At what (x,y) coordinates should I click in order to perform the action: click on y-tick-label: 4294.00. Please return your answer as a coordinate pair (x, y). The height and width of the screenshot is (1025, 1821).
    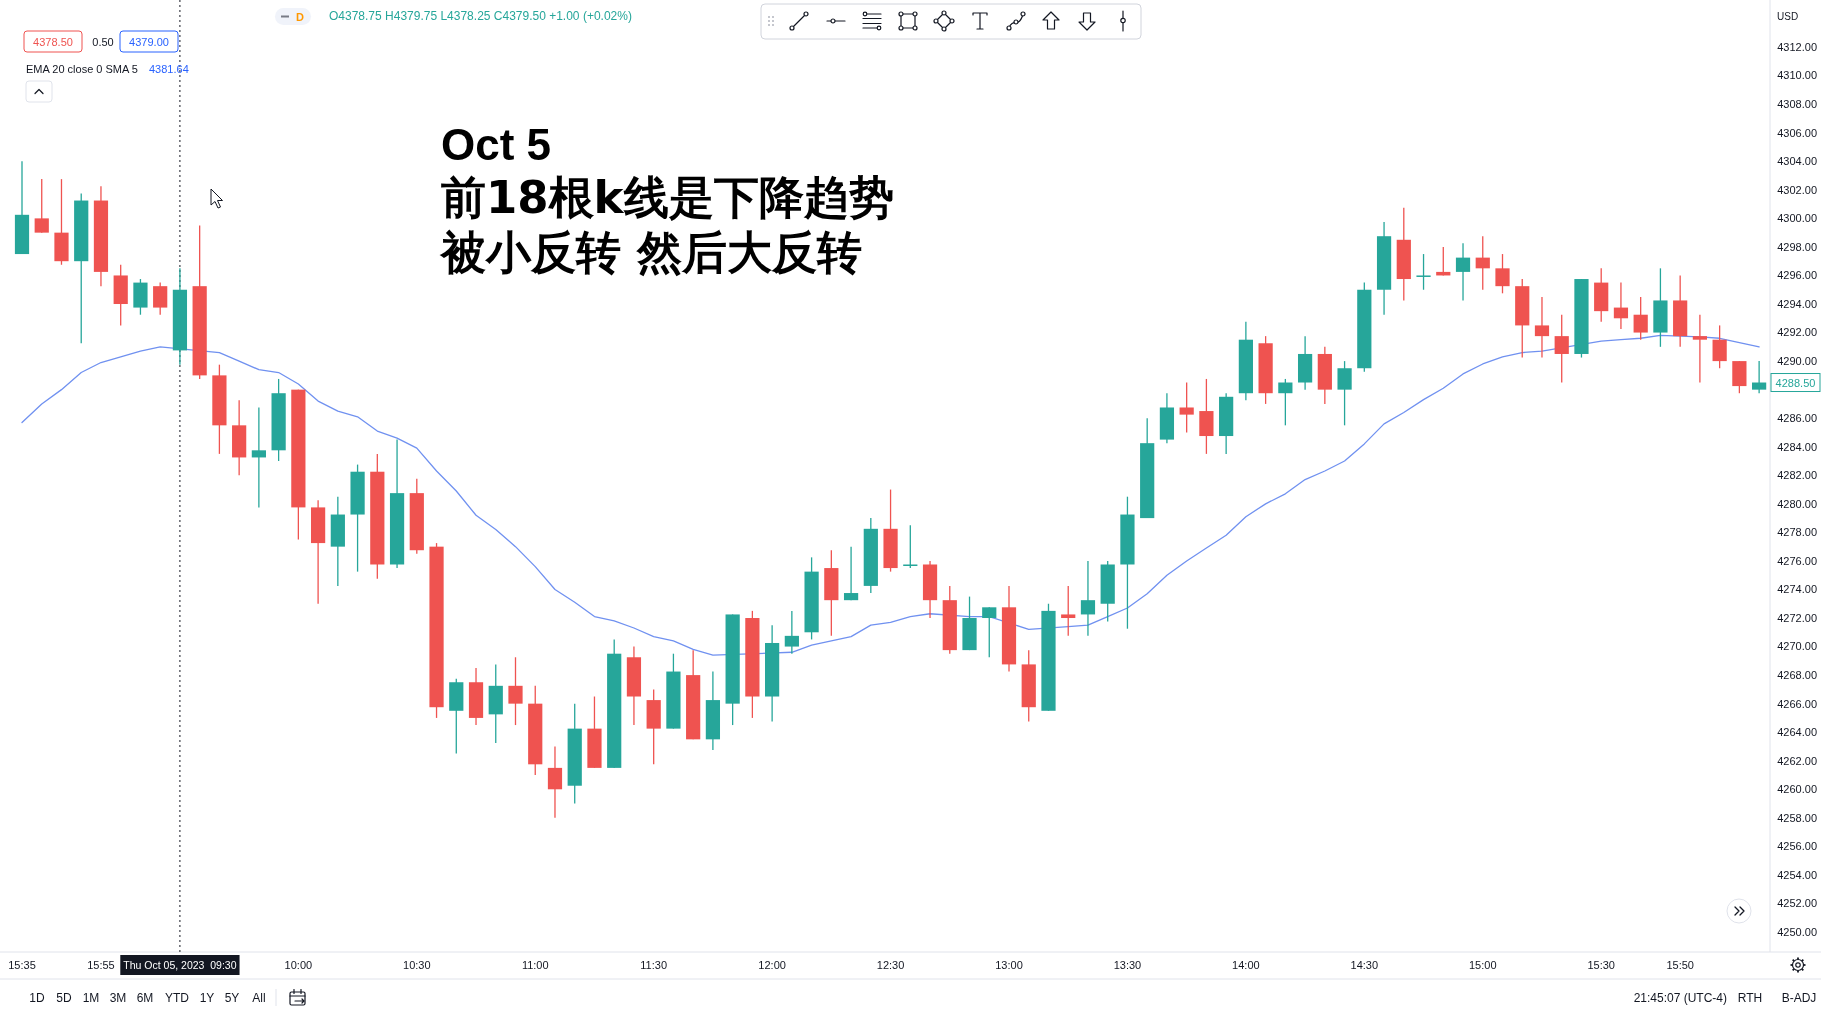
    Looking at the image, I should click on (1797, 303).